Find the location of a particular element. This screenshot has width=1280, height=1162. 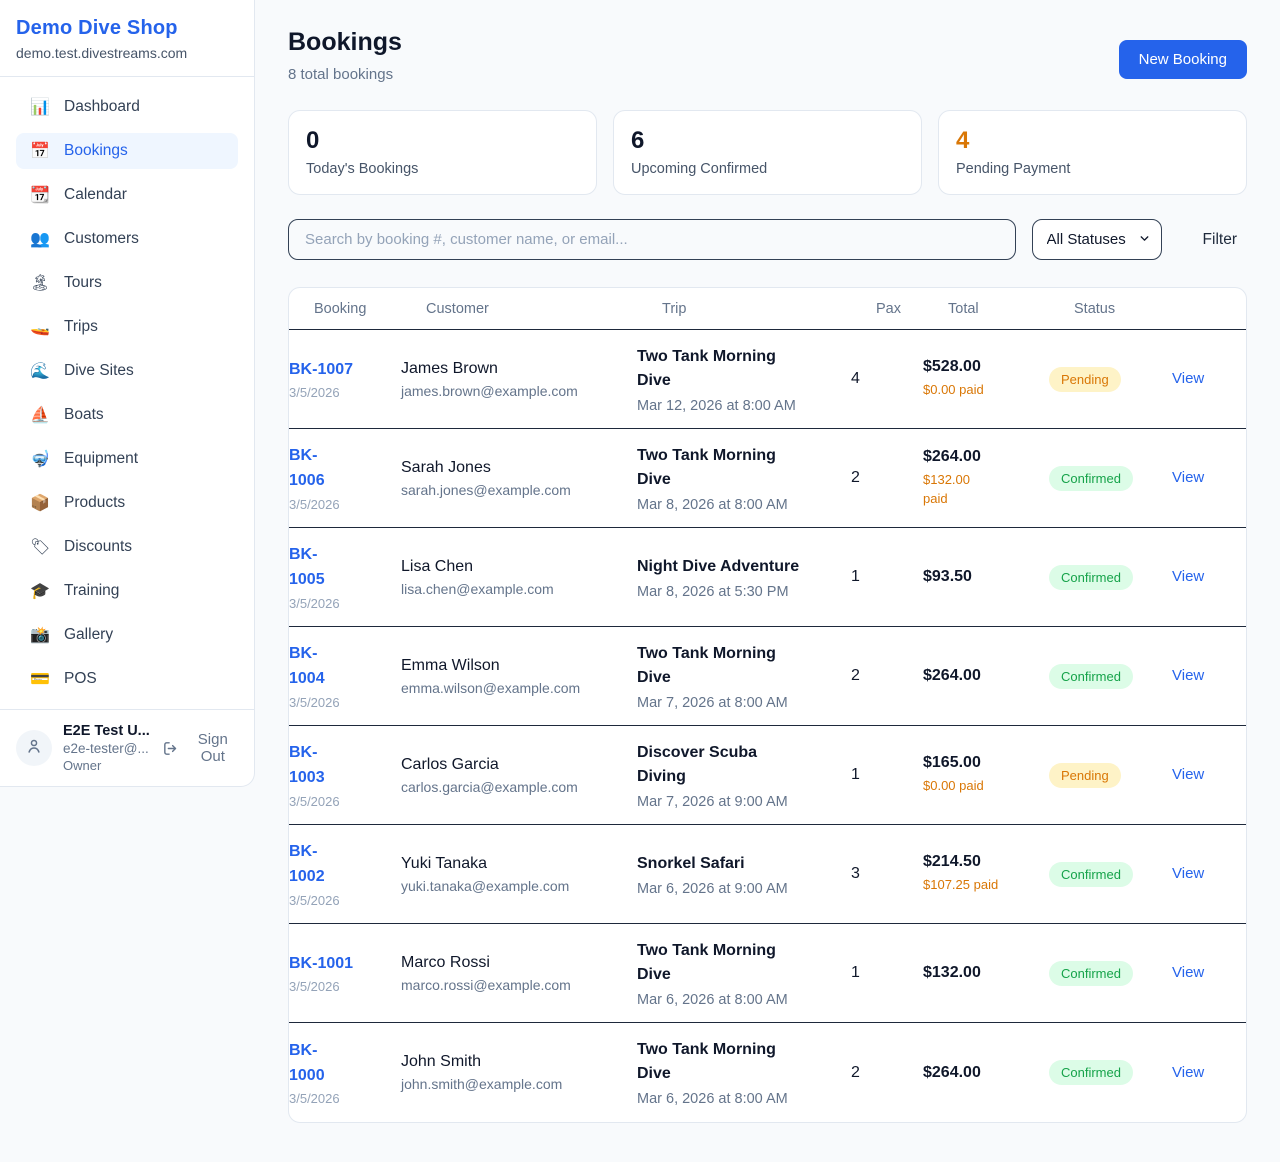

customer-name: Carlos Garcia is located at coordinates (450, 764).